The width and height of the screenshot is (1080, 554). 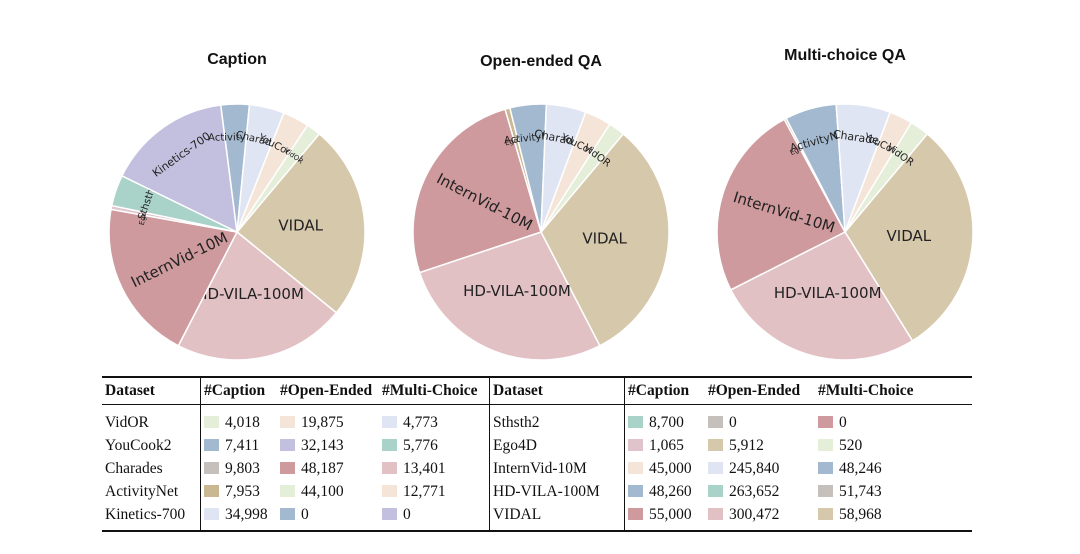 What do you see at coordinates (860, 468) in the screenshot?
I see `cell-value: 48,246` at bounding box center [860, 468].